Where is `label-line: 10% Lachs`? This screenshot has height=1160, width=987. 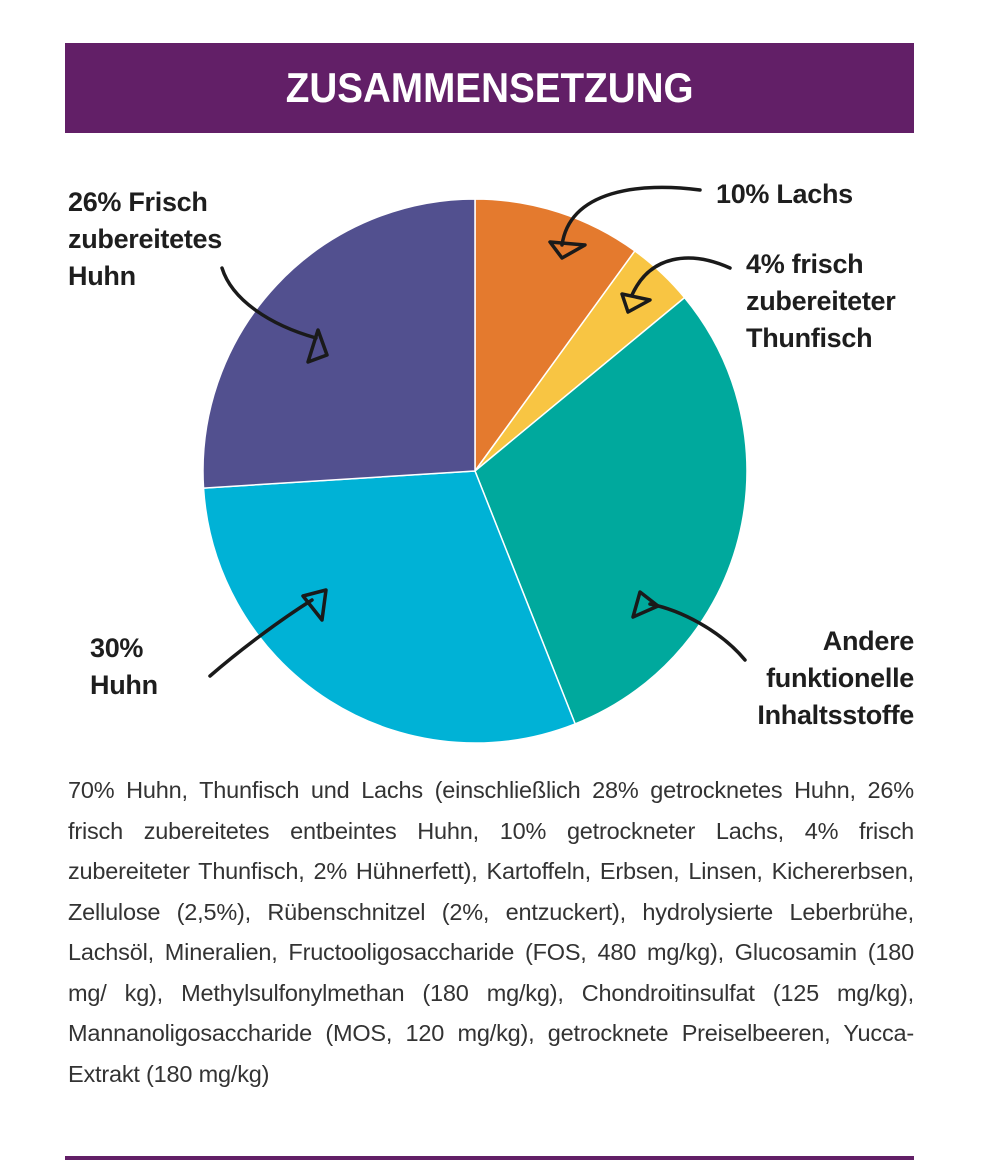 label-line: 10% Lachs is located at coordinates (784, 194).